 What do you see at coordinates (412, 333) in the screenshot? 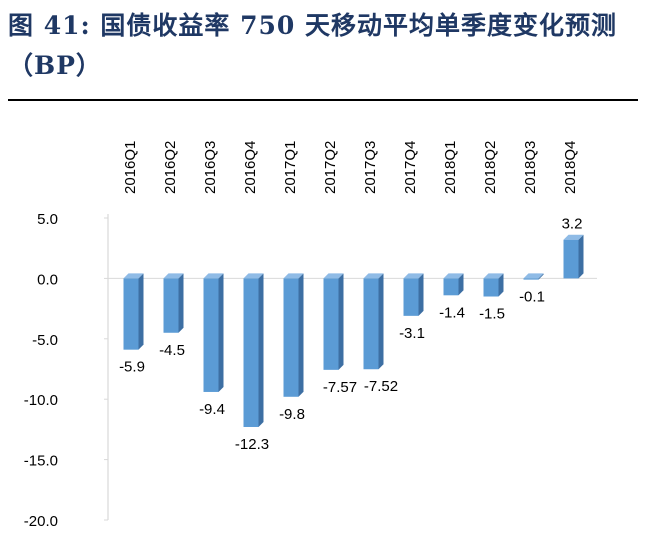
I see `data-label: -3.1` at bounding box center [412, 333].